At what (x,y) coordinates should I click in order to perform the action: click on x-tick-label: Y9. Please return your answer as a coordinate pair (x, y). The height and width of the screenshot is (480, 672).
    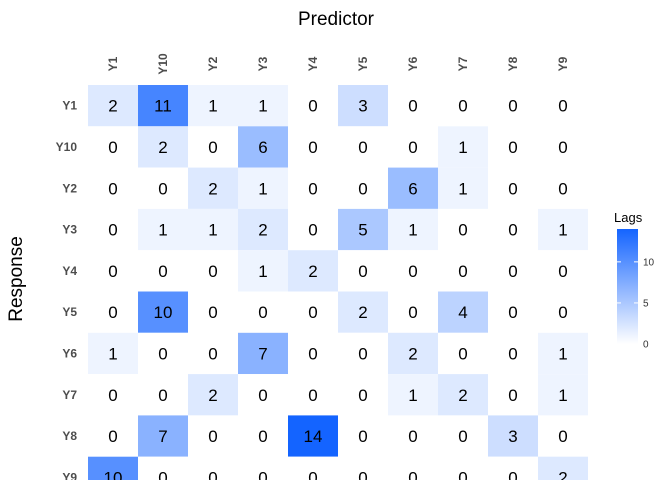
    Looking at the image, I should click on (563, 63).